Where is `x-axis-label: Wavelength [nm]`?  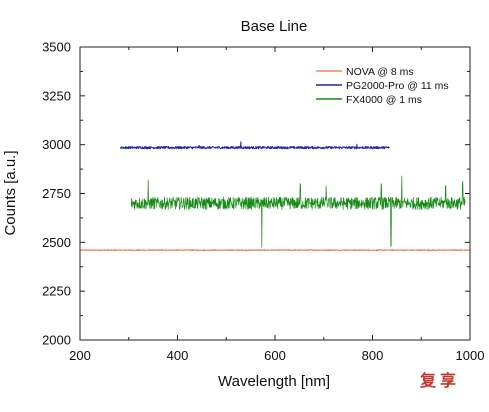
x-axis-label: Wavelength [nm] is located at coordinates (274, 381).